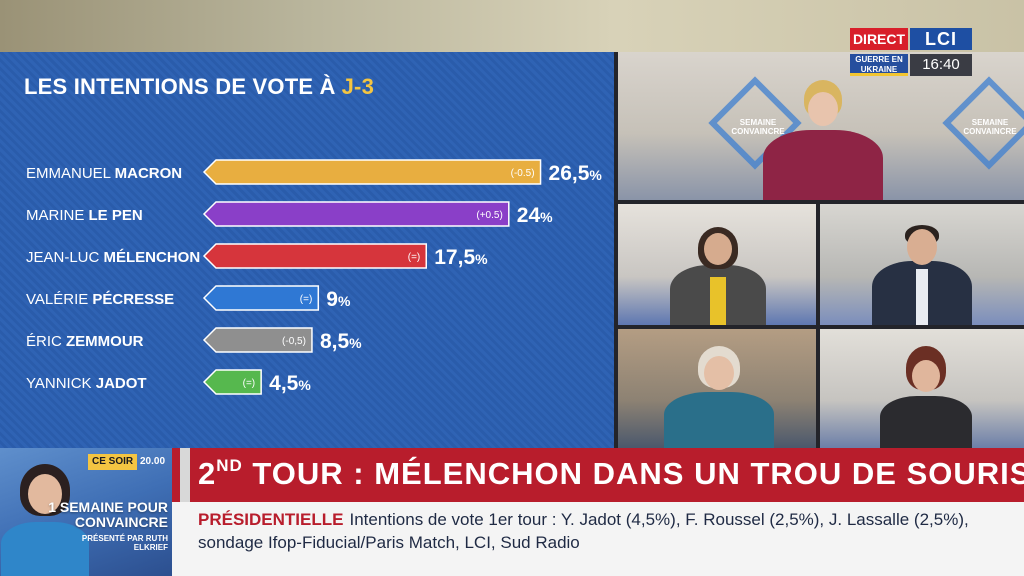 The height and width of the screenshot is (576, 1024). What do you see at coordinates (108, 514) in the screenshot?
I see `promo-title: 1 SEMAINE POUR CONVAINCRE` at bounding box center [108, 514].